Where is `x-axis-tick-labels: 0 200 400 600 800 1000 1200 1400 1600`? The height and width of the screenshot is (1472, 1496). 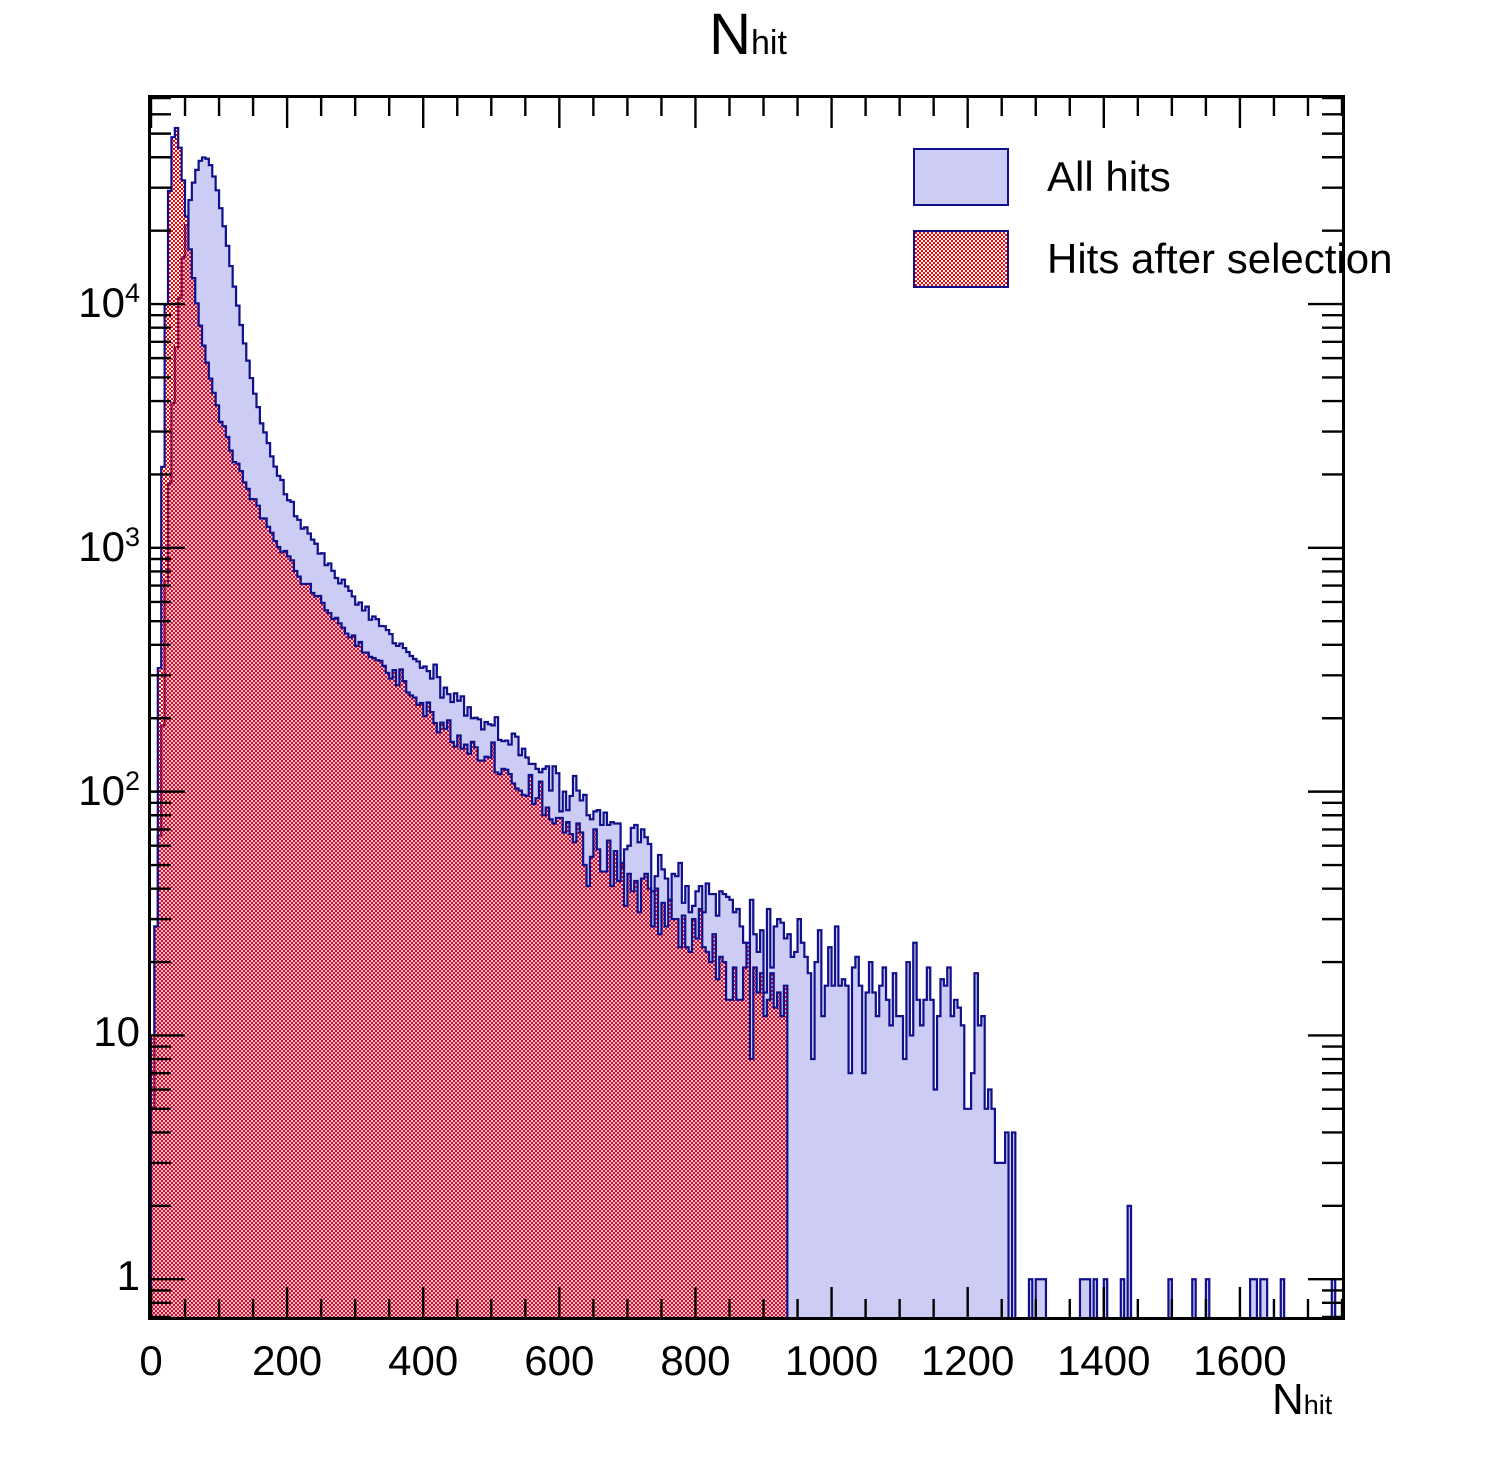
x-axis-tick-labels: 0 200 400 600 800 1000 1200 1400 1600 is located at coordinates (748, 1362).